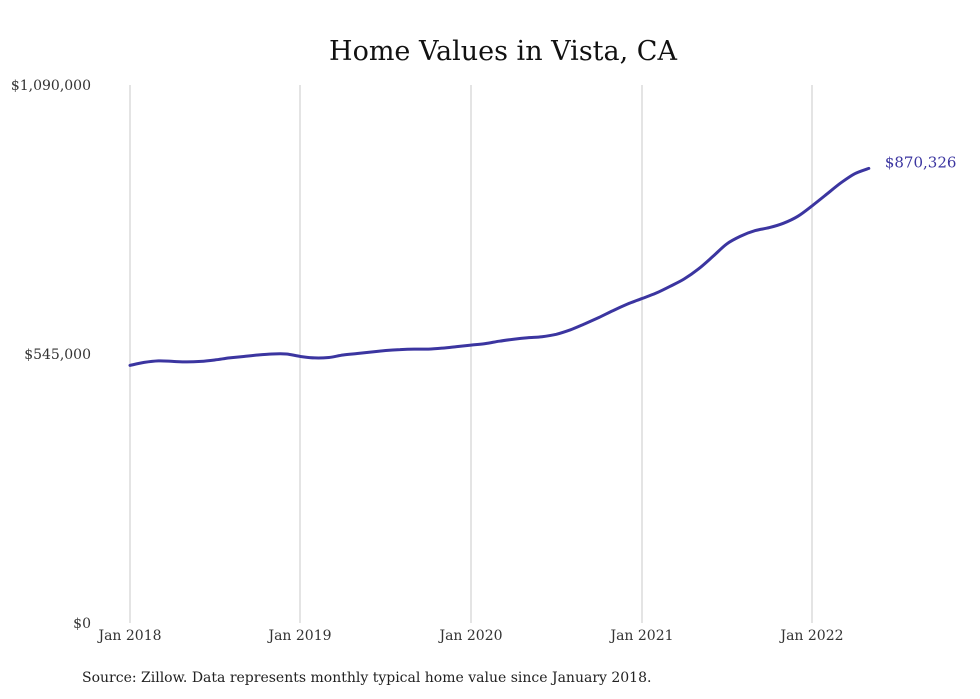  What do you see at coordinates (57, 355) in the screenshot?
I see `y-tick-label: $545,000` at bounding box center [57, 355].